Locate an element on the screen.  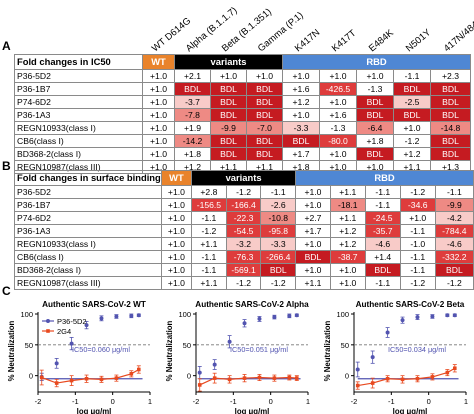
heatmap-cell: -76.3 is located at coordinates (243, 257).